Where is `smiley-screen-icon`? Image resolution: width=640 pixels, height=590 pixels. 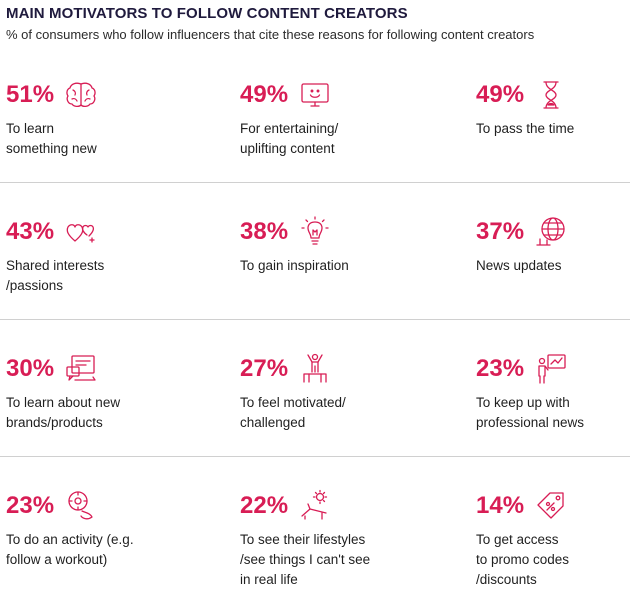
smiley-screen-icon is located at coordinates (315, 95).